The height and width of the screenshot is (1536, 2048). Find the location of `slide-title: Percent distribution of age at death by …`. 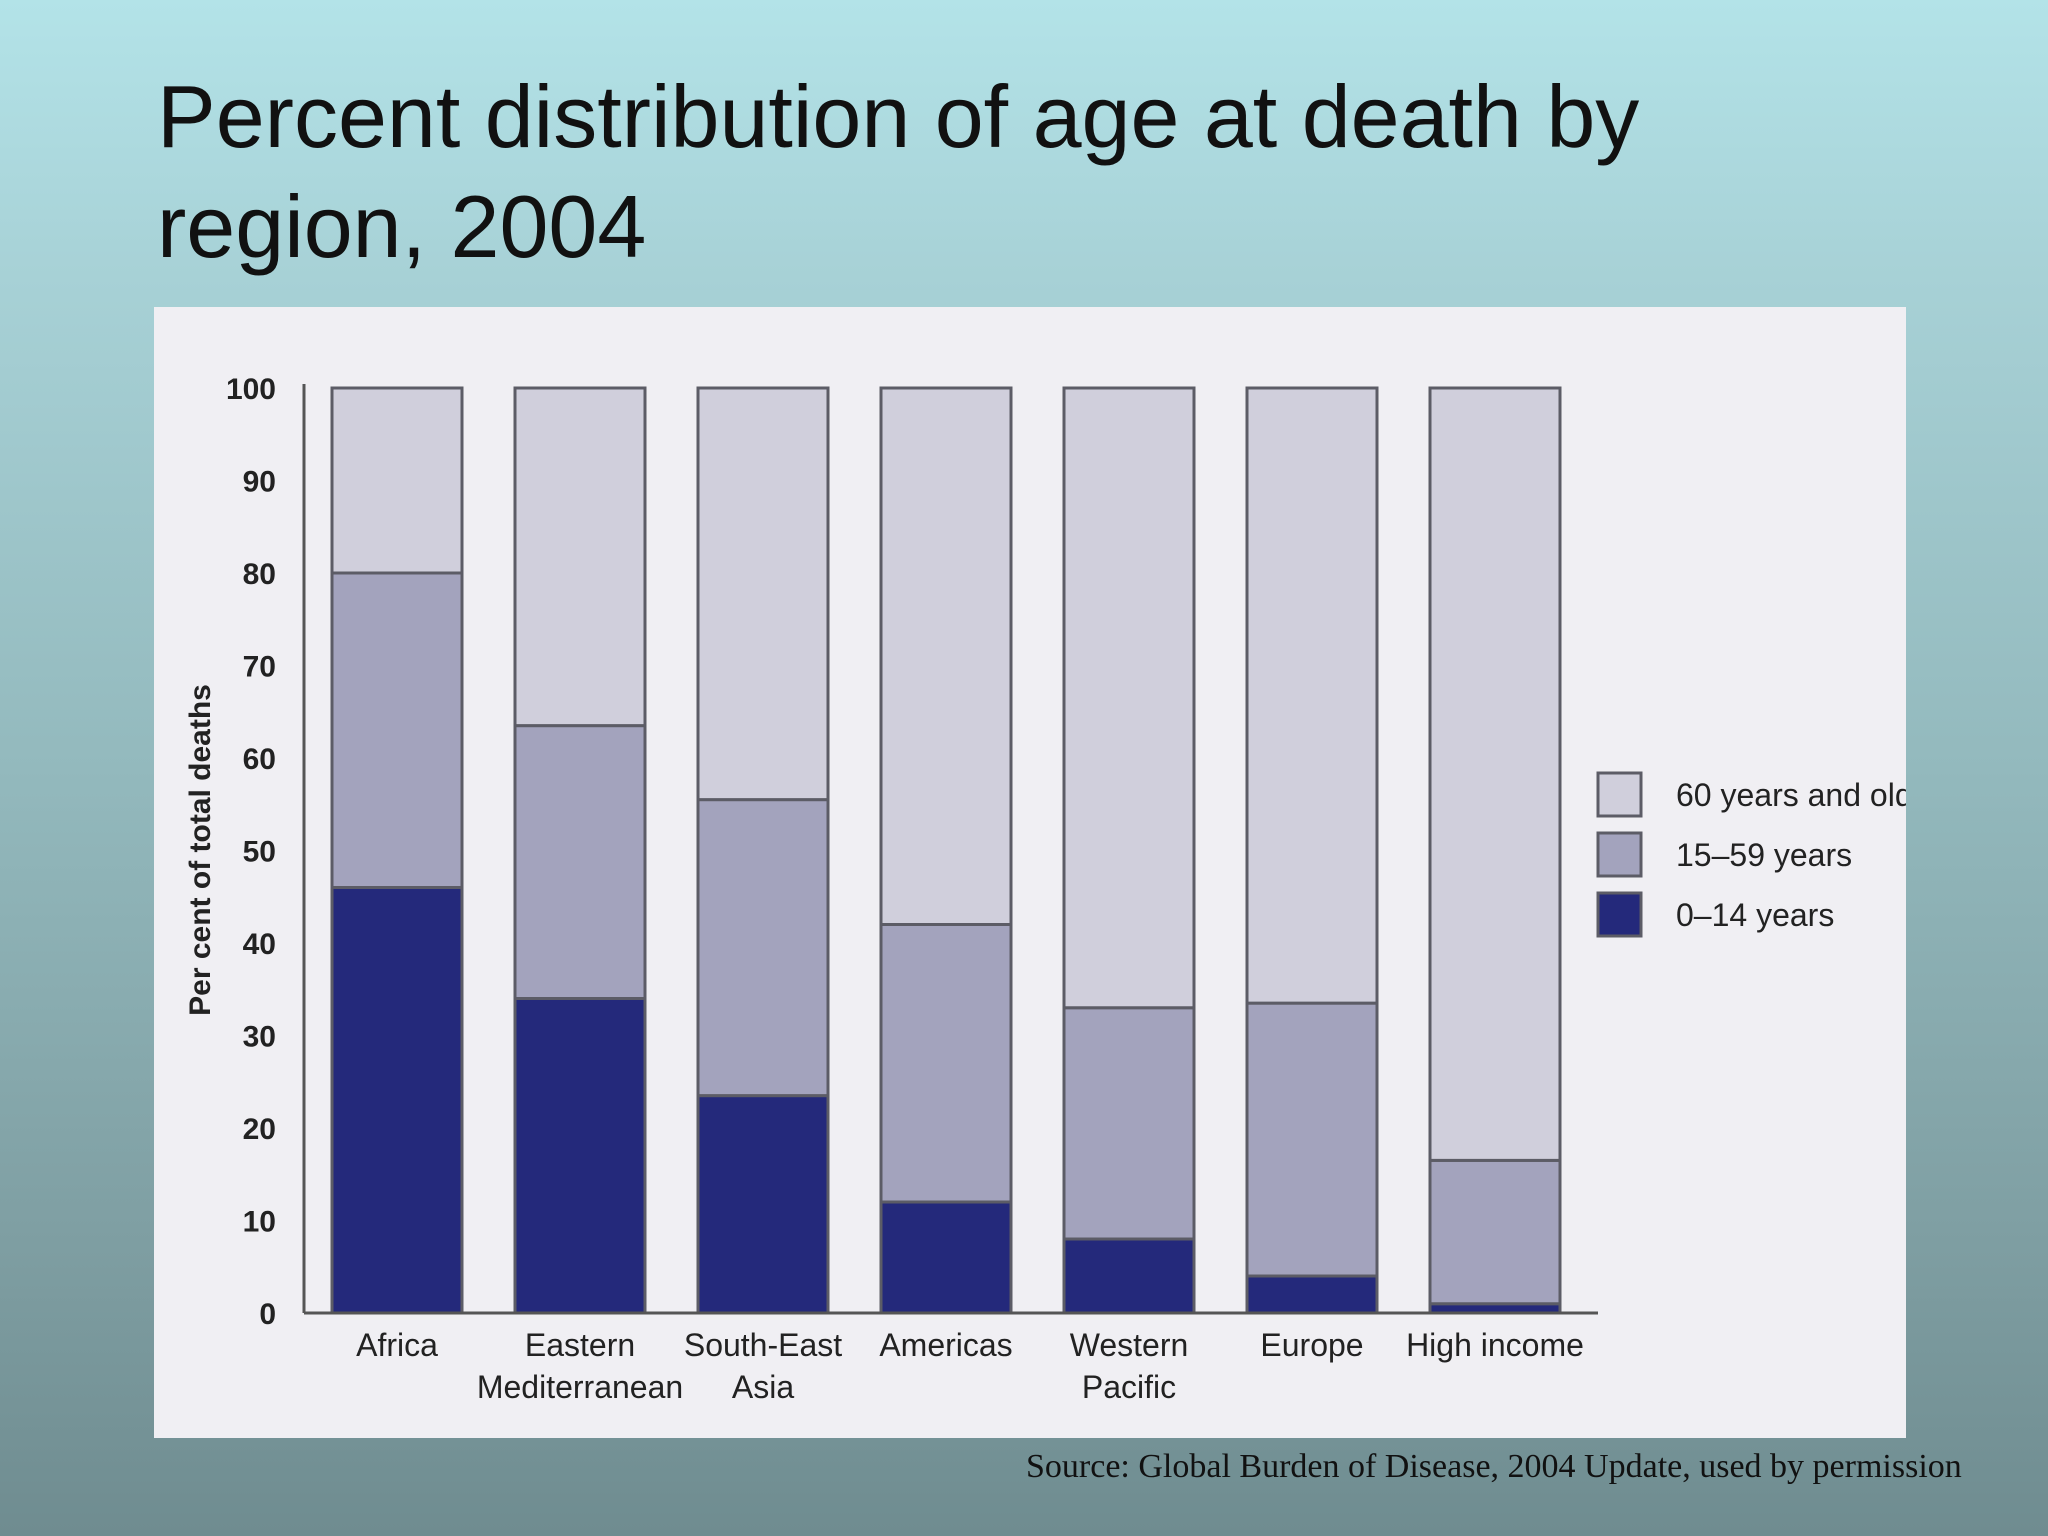

slide-title: Percent distribution of age at death by … is located at coordinates (898, 171).